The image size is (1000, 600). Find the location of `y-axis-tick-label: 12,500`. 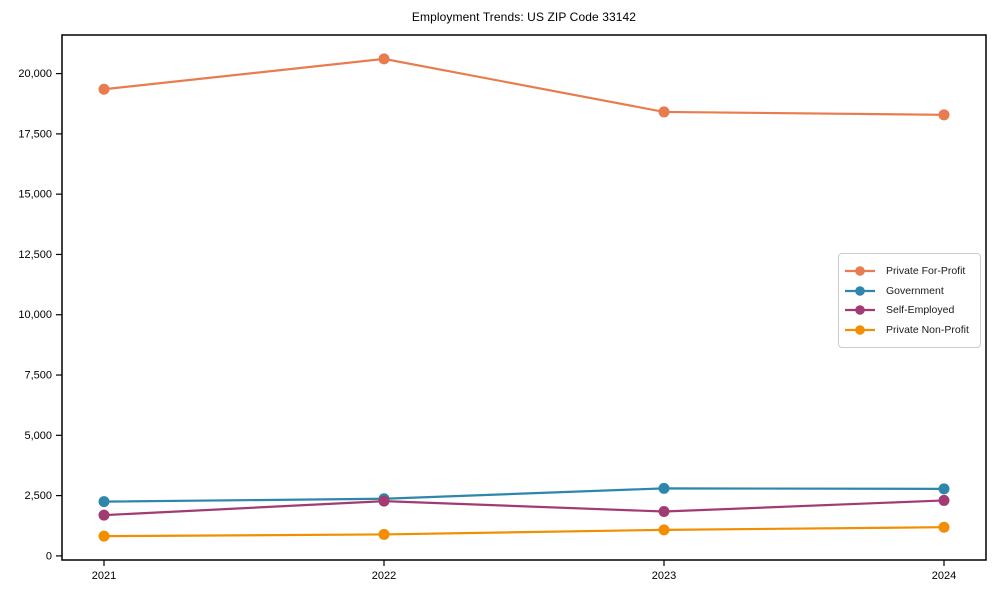

y-axis-tick-label: 12,500 is located at coordinates (35, 255).